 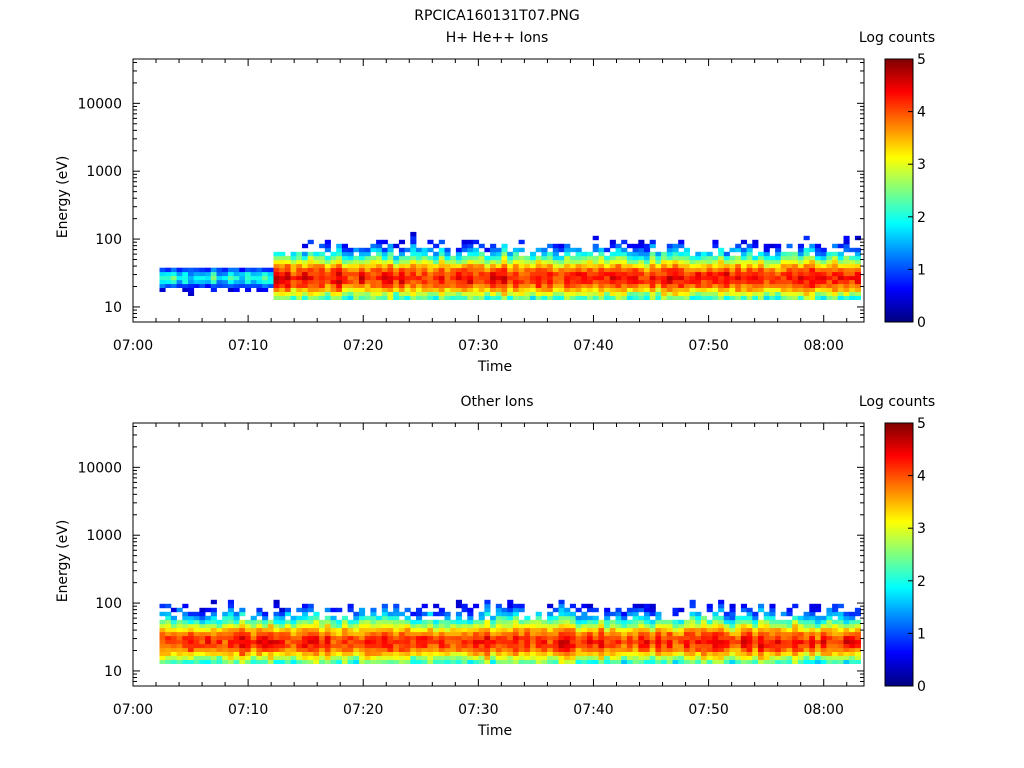 What do you see at coordinates (133, 346) in the screenshot?
I see `x-tick-label: 07:00` at bounding box center [133, 346].